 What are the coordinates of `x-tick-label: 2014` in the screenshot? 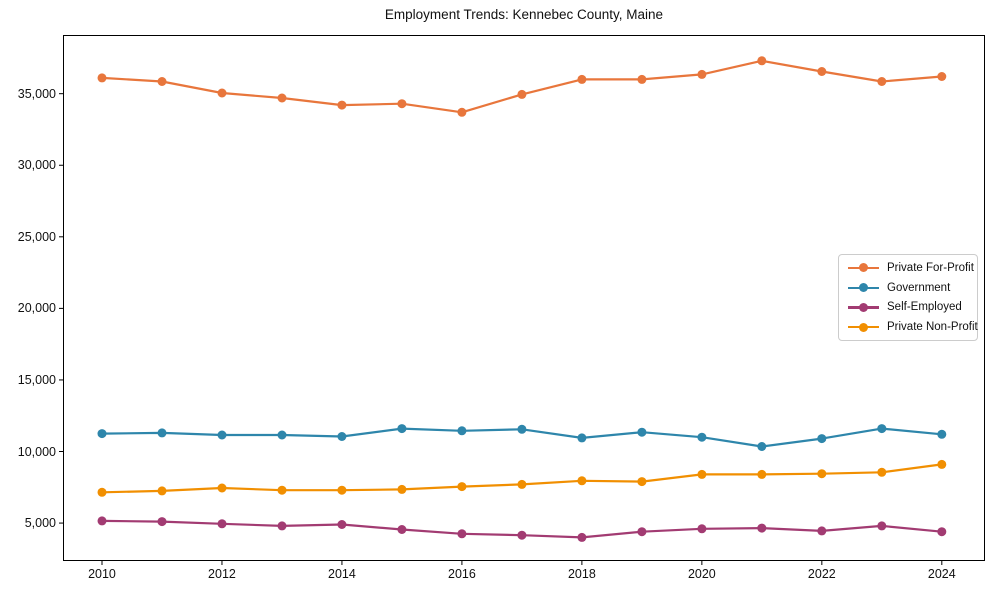 It's located at (342, 574).